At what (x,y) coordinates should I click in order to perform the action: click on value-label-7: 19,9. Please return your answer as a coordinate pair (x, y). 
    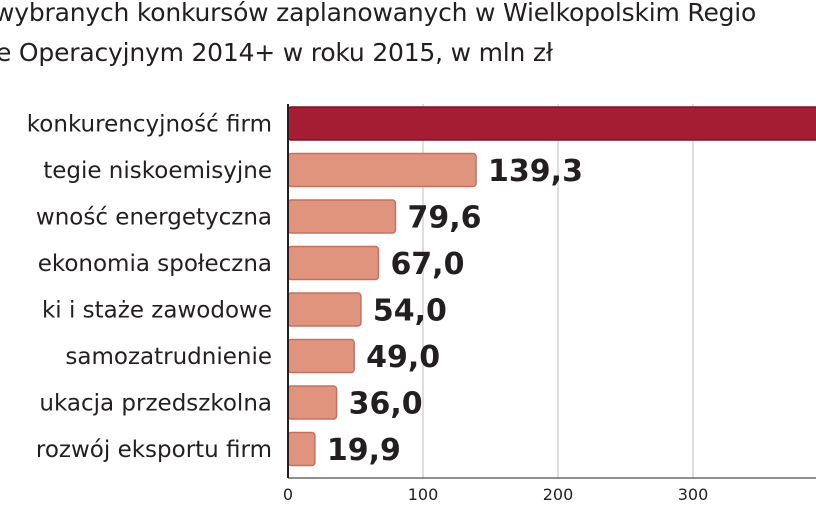
    Looking at the image, I should click on (364, 450).